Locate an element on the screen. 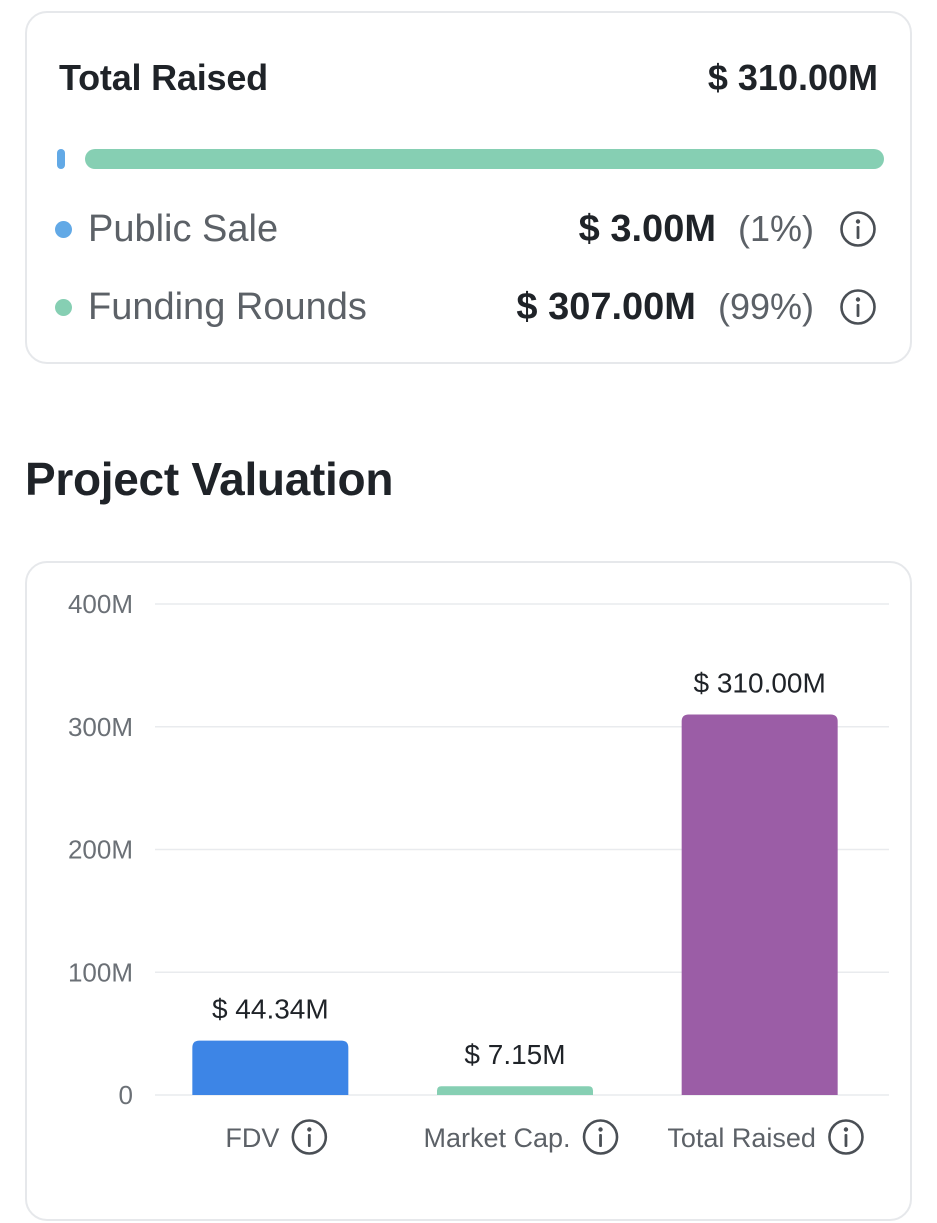 This screenshot has height=1223, width=937. public-sale-label: Public Sale is located at coordinates (183, 228).